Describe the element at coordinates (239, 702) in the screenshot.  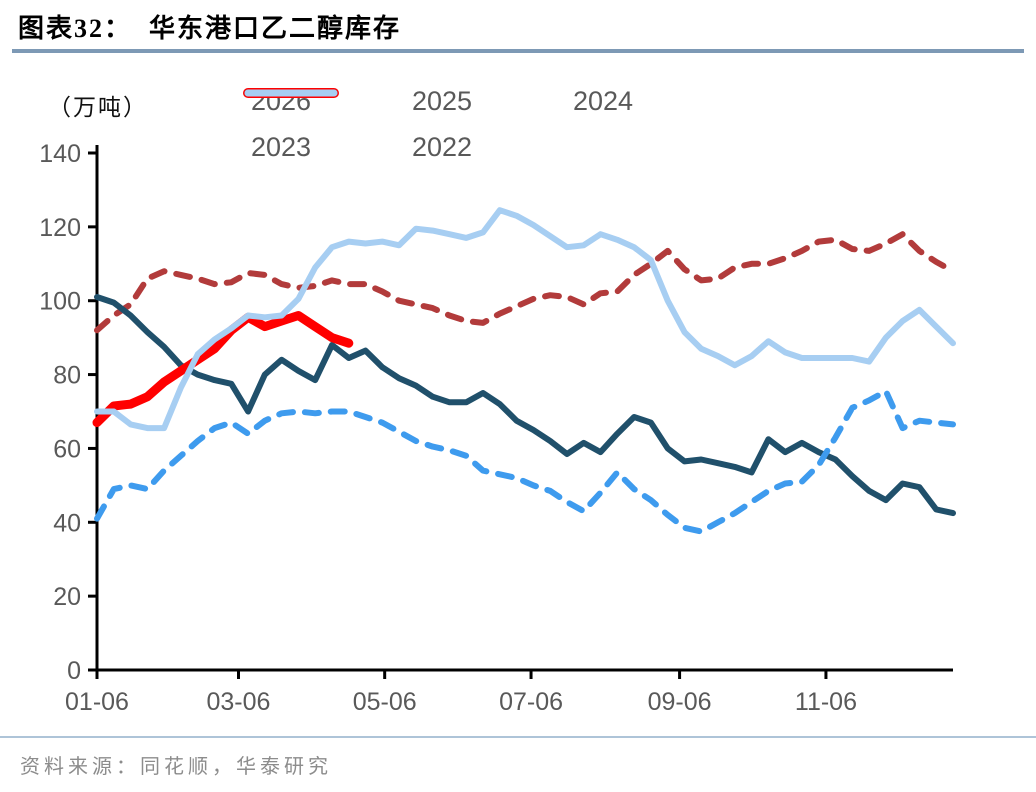
I see `x-tick-label: 03-06` at that location.